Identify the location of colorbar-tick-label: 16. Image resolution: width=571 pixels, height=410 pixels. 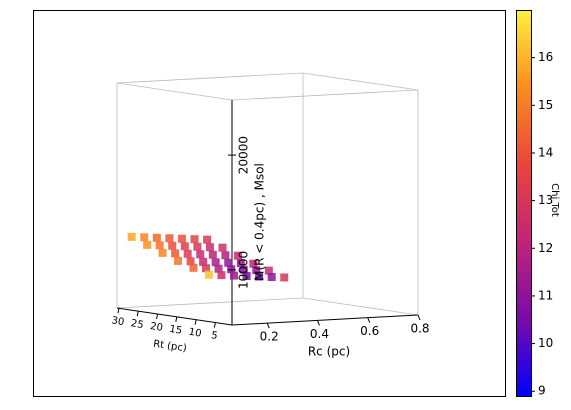
(545, 57).